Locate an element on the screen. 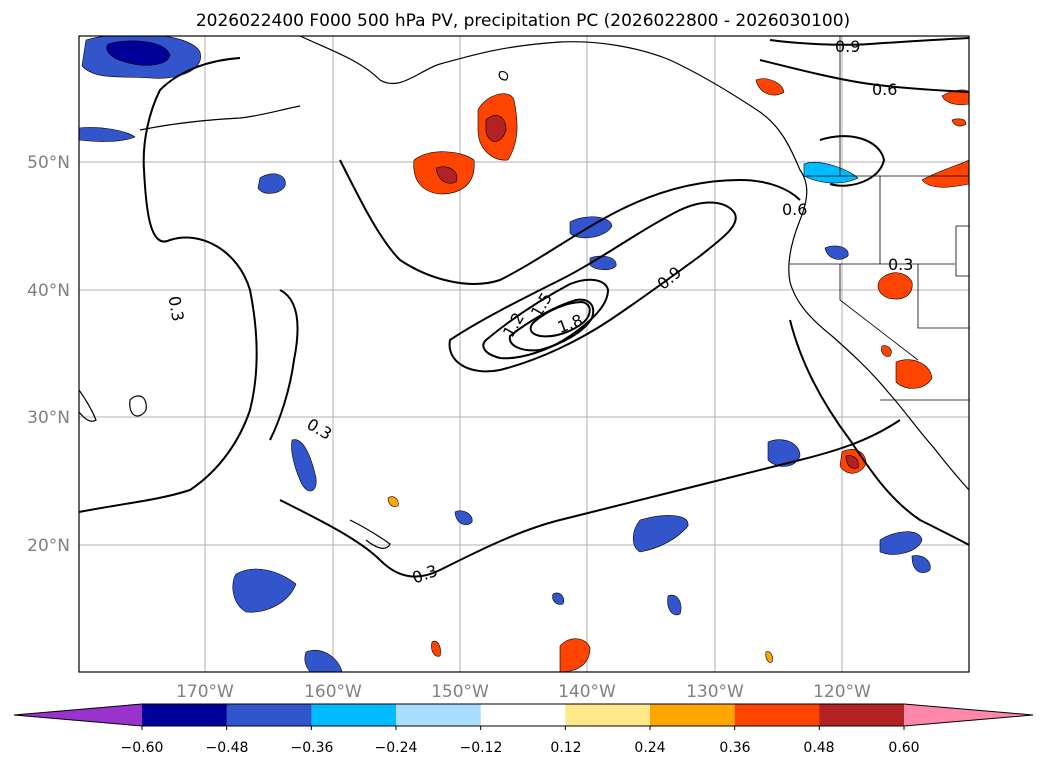 The height and width of the screenshot is (769, 1047). contour-0.9 is located at coordinates (592, 287).